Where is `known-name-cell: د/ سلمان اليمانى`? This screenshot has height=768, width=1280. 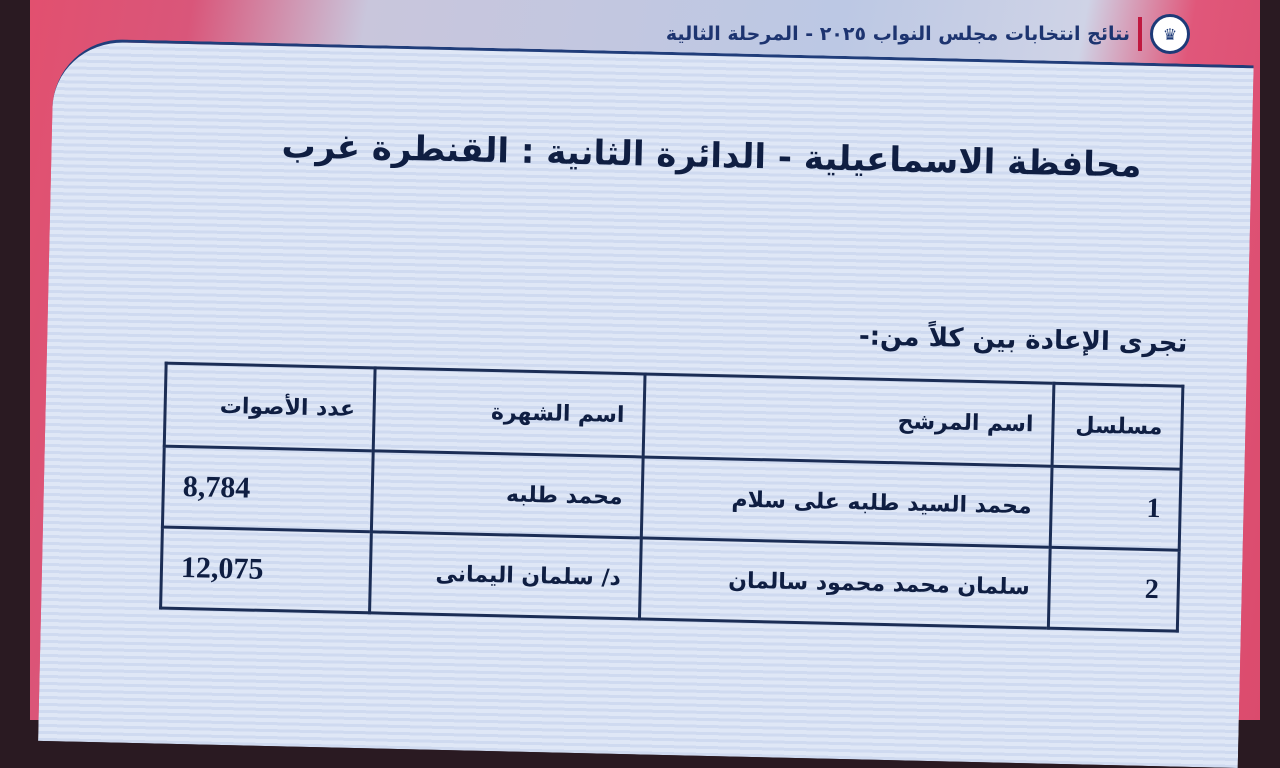 known-name-cell: د/ سلمان اليمانى is located at coordinates (505, 575).